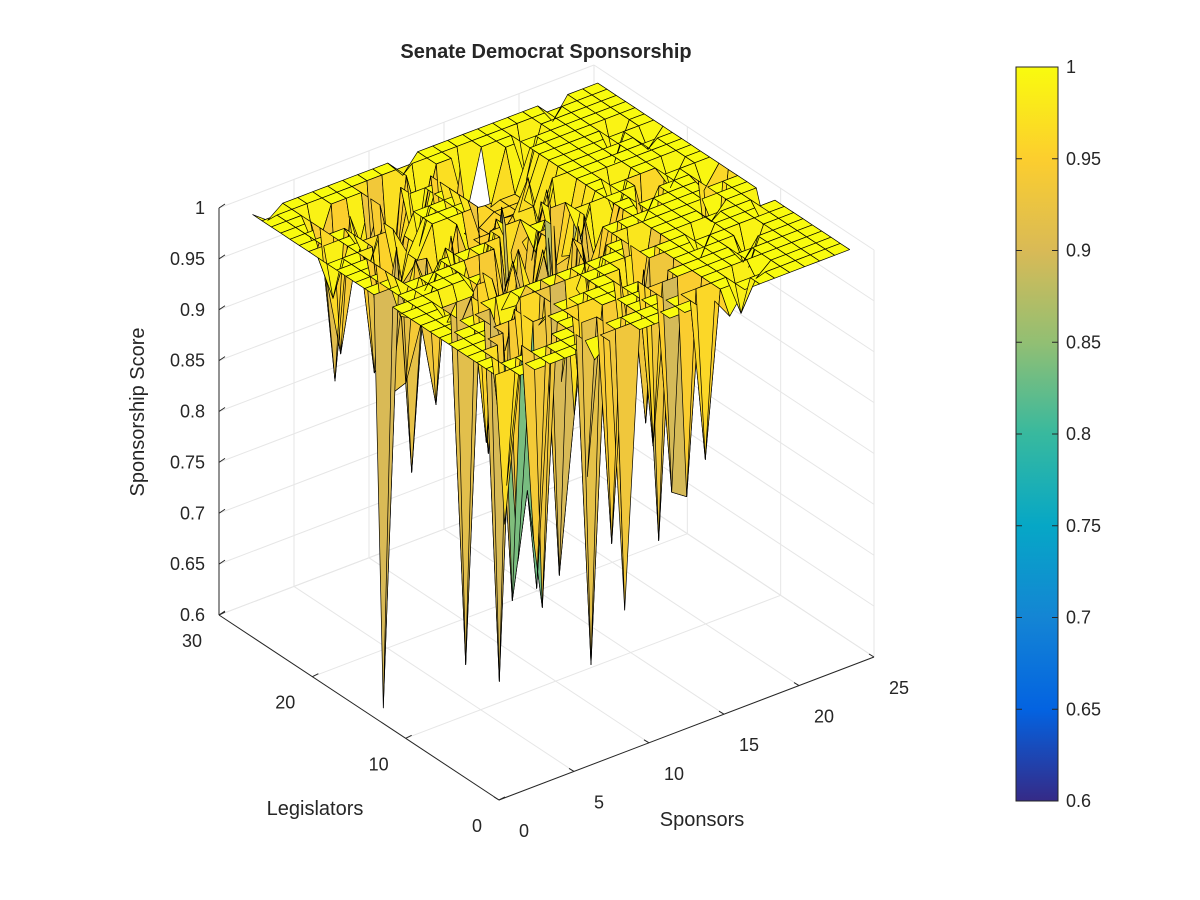 The height and width of the screenshot is (900, 1200). I want to click on x-tick-label: 5, so click(599, 802).